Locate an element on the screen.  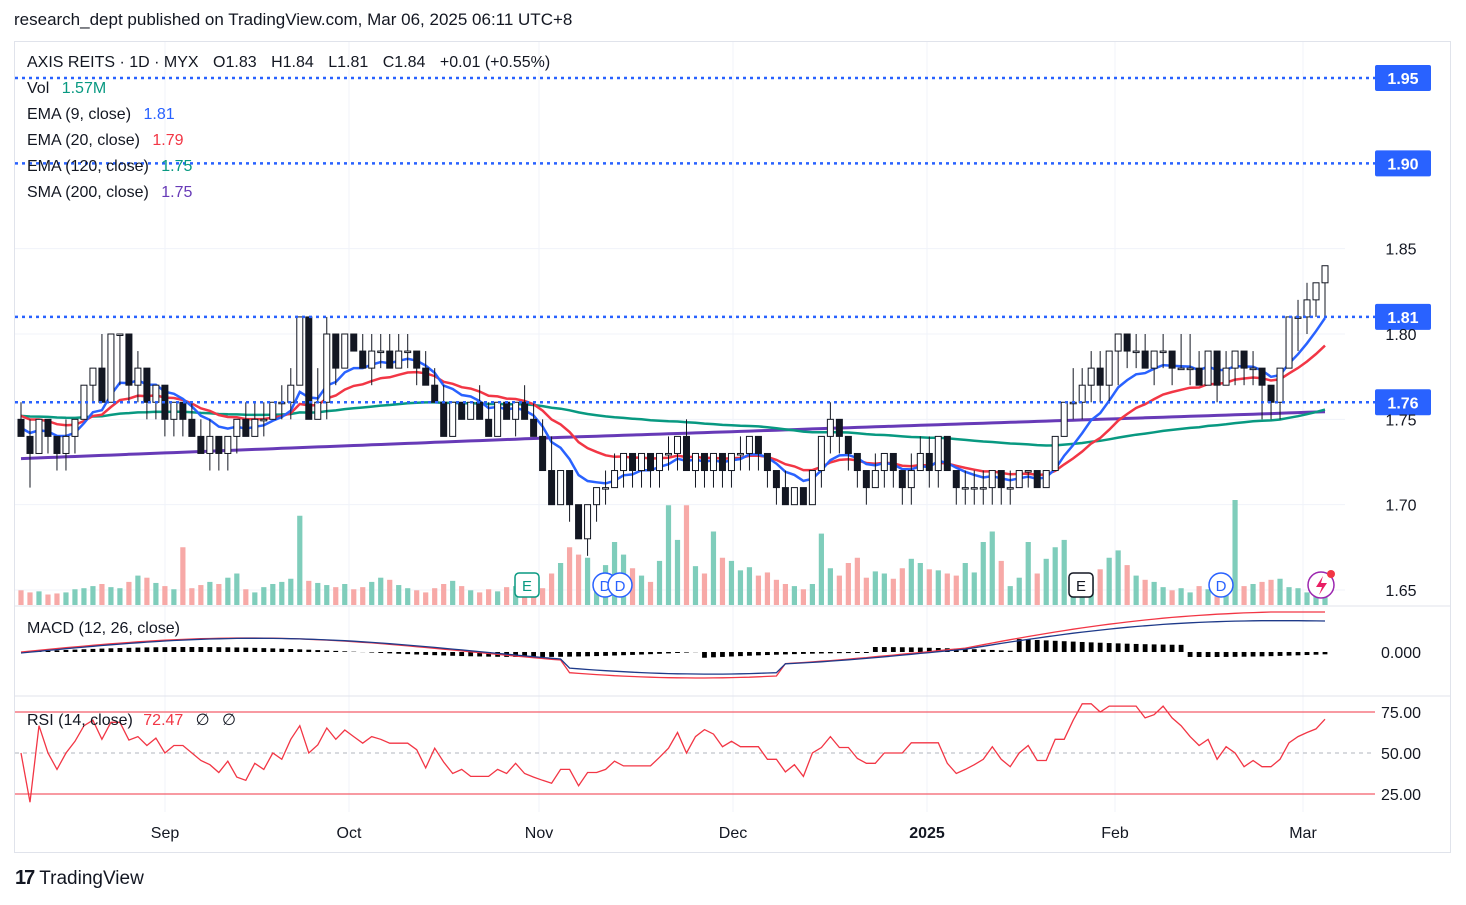
lightning-icon is located at coordinates (1321, 585).